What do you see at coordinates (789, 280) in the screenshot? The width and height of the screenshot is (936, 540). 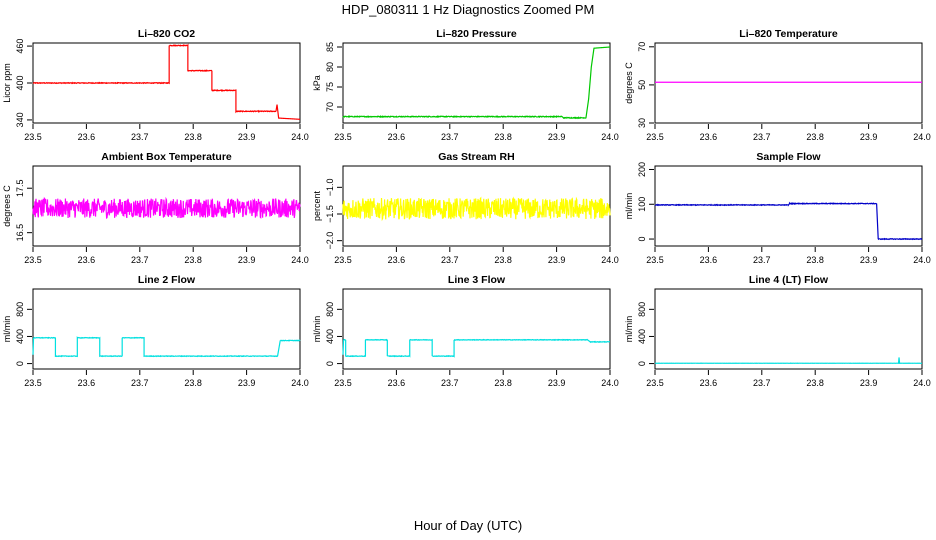 I see `panel-title: Line 4 (LT) Flow` at bounding box center [789, 280].